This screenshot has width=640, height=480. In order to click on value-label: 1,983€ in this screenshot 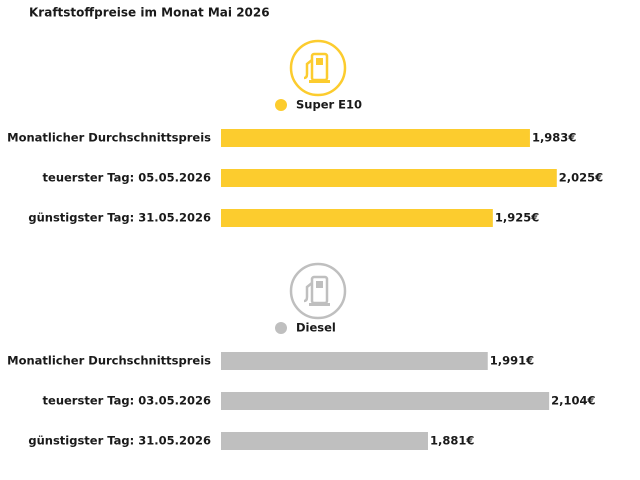, I will do `click(554, 138)`.